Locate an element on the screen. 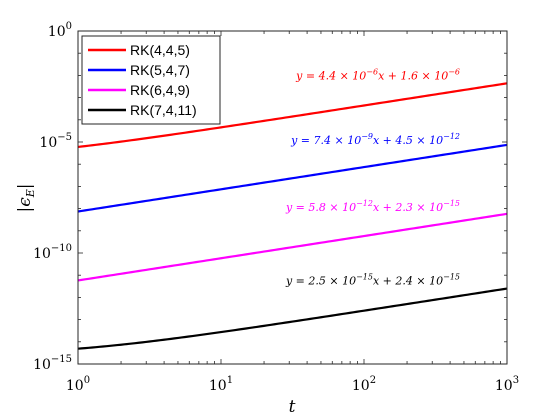  y-axis-title: |ϵE| is located at coordinates (26, 197).